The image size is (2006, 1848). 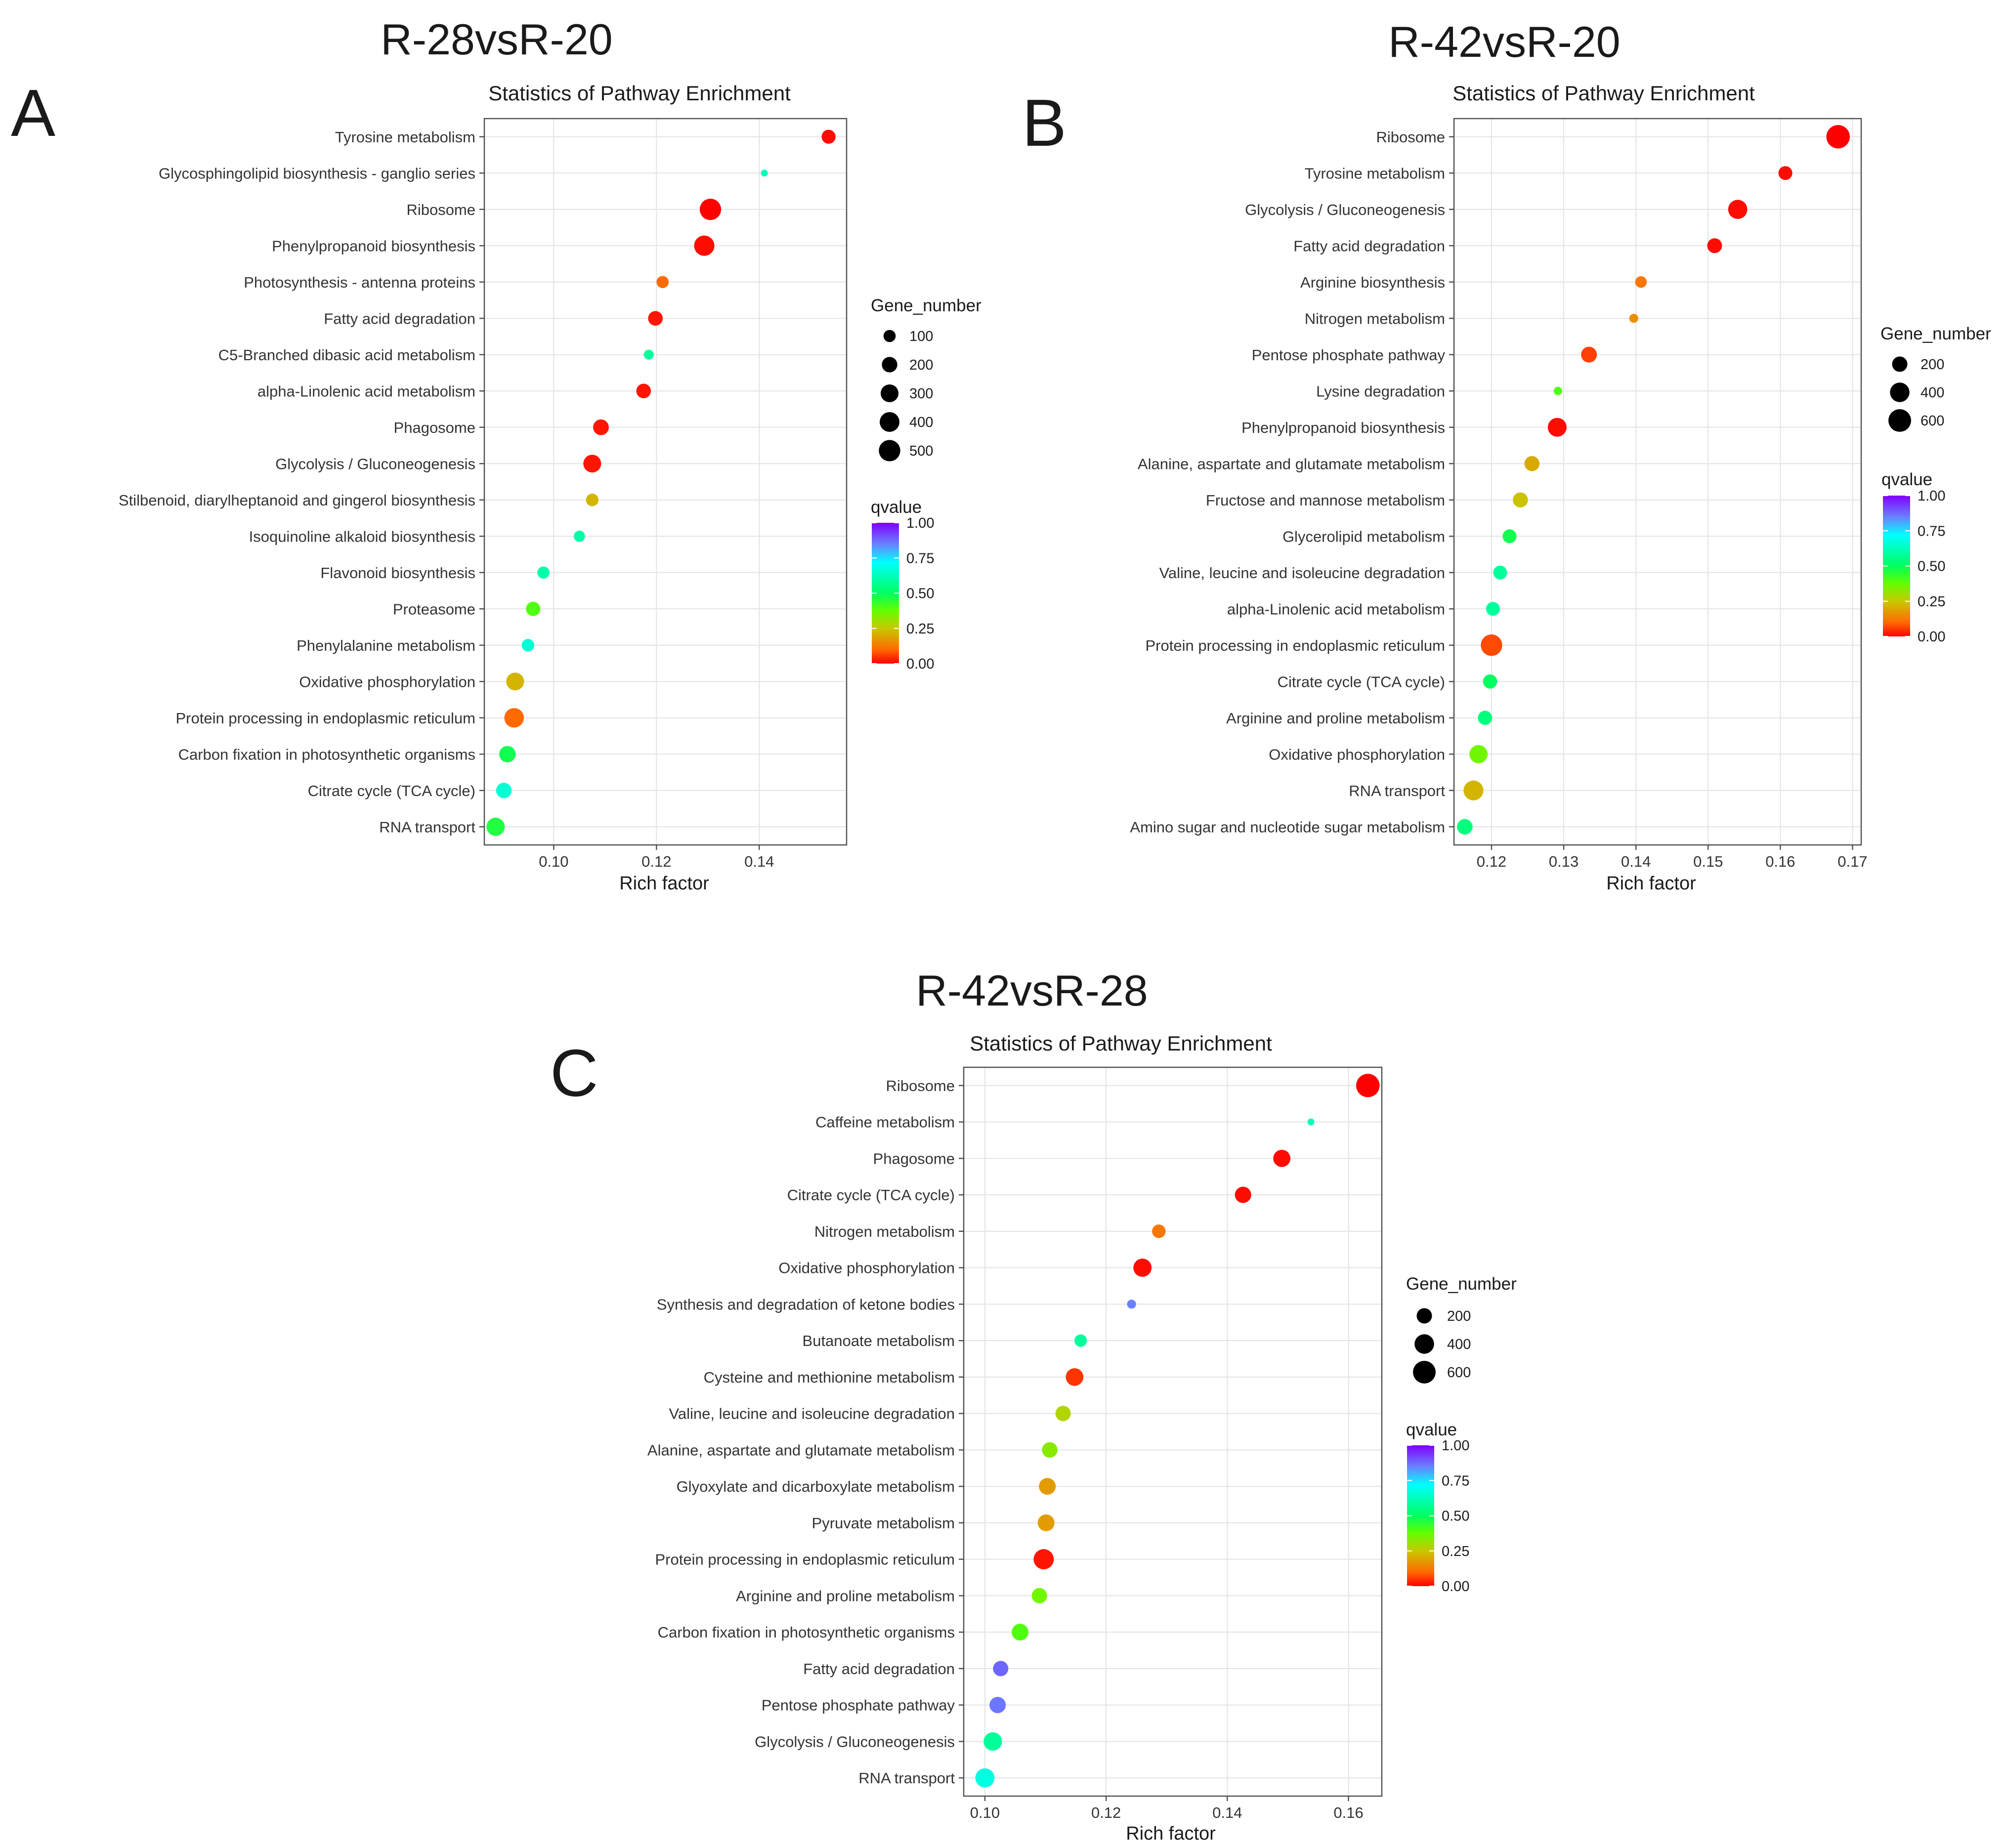 What do you see at coordinates (1345, 209) in the screenshot?
I see `pathway-label: Glycolysis / Gluconeogenesis` at bounding box center [1345, 209].